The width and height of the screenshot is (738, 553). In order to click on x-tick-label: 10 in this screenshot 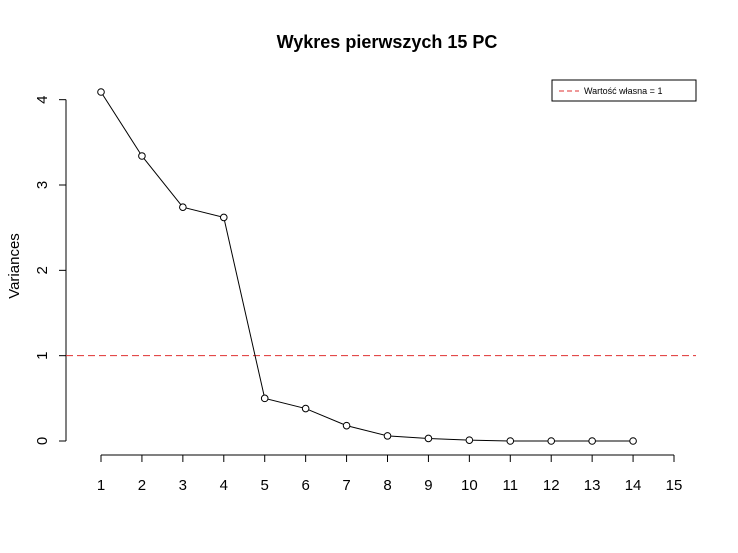, I will do `click(469, 485)`.